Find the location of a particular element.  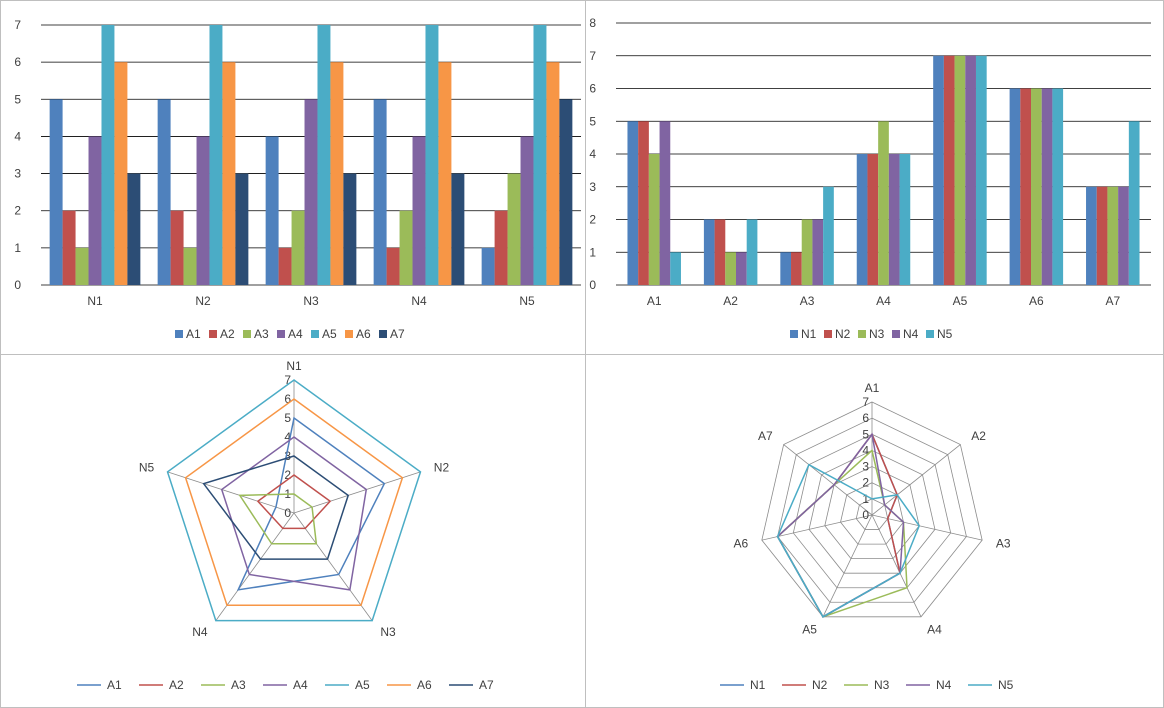

bar-N1-A3 is located at coordinates (786, 268).